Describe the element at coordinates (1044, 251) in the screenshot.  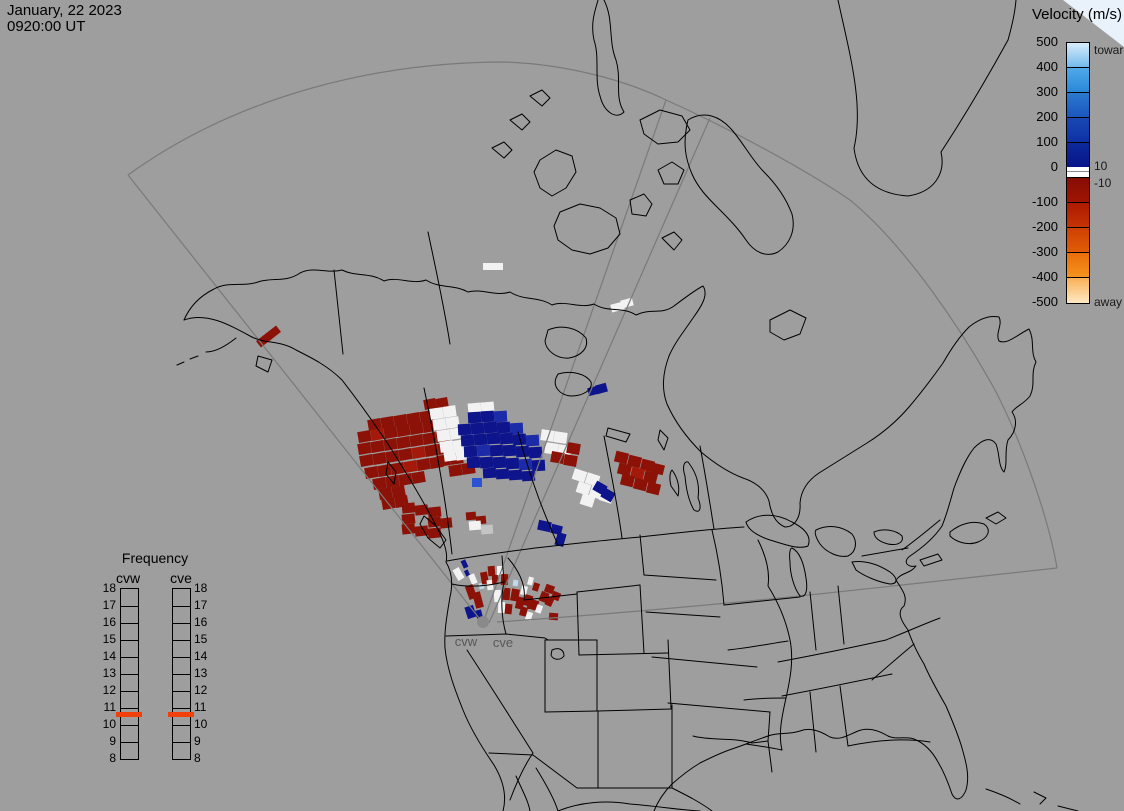
I see `velocity-tick-label: -300` at that location.